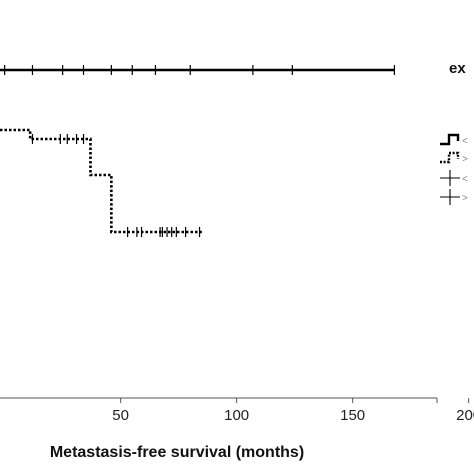 The width and height of the screenshot is (474, 474). Describe the element at coordinates (454, 178) in the screenshot. I see `legend-entry-3: <` at that location.